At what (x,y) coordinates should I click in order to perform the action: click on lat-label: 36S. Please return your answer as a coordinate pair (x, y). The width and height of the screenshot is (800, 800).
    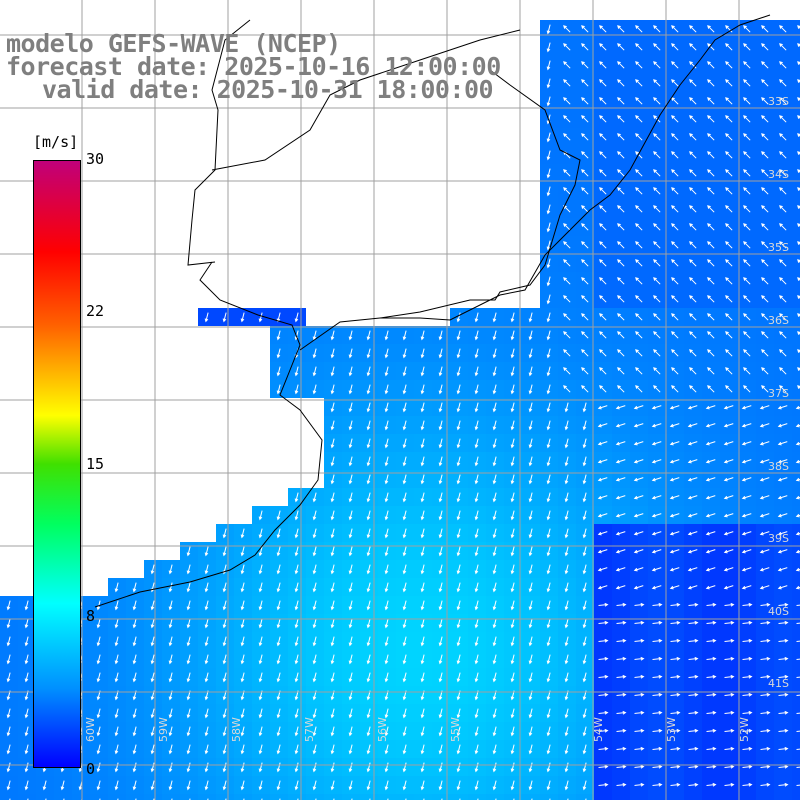
    Looking at the image, I should click on (778, 320).